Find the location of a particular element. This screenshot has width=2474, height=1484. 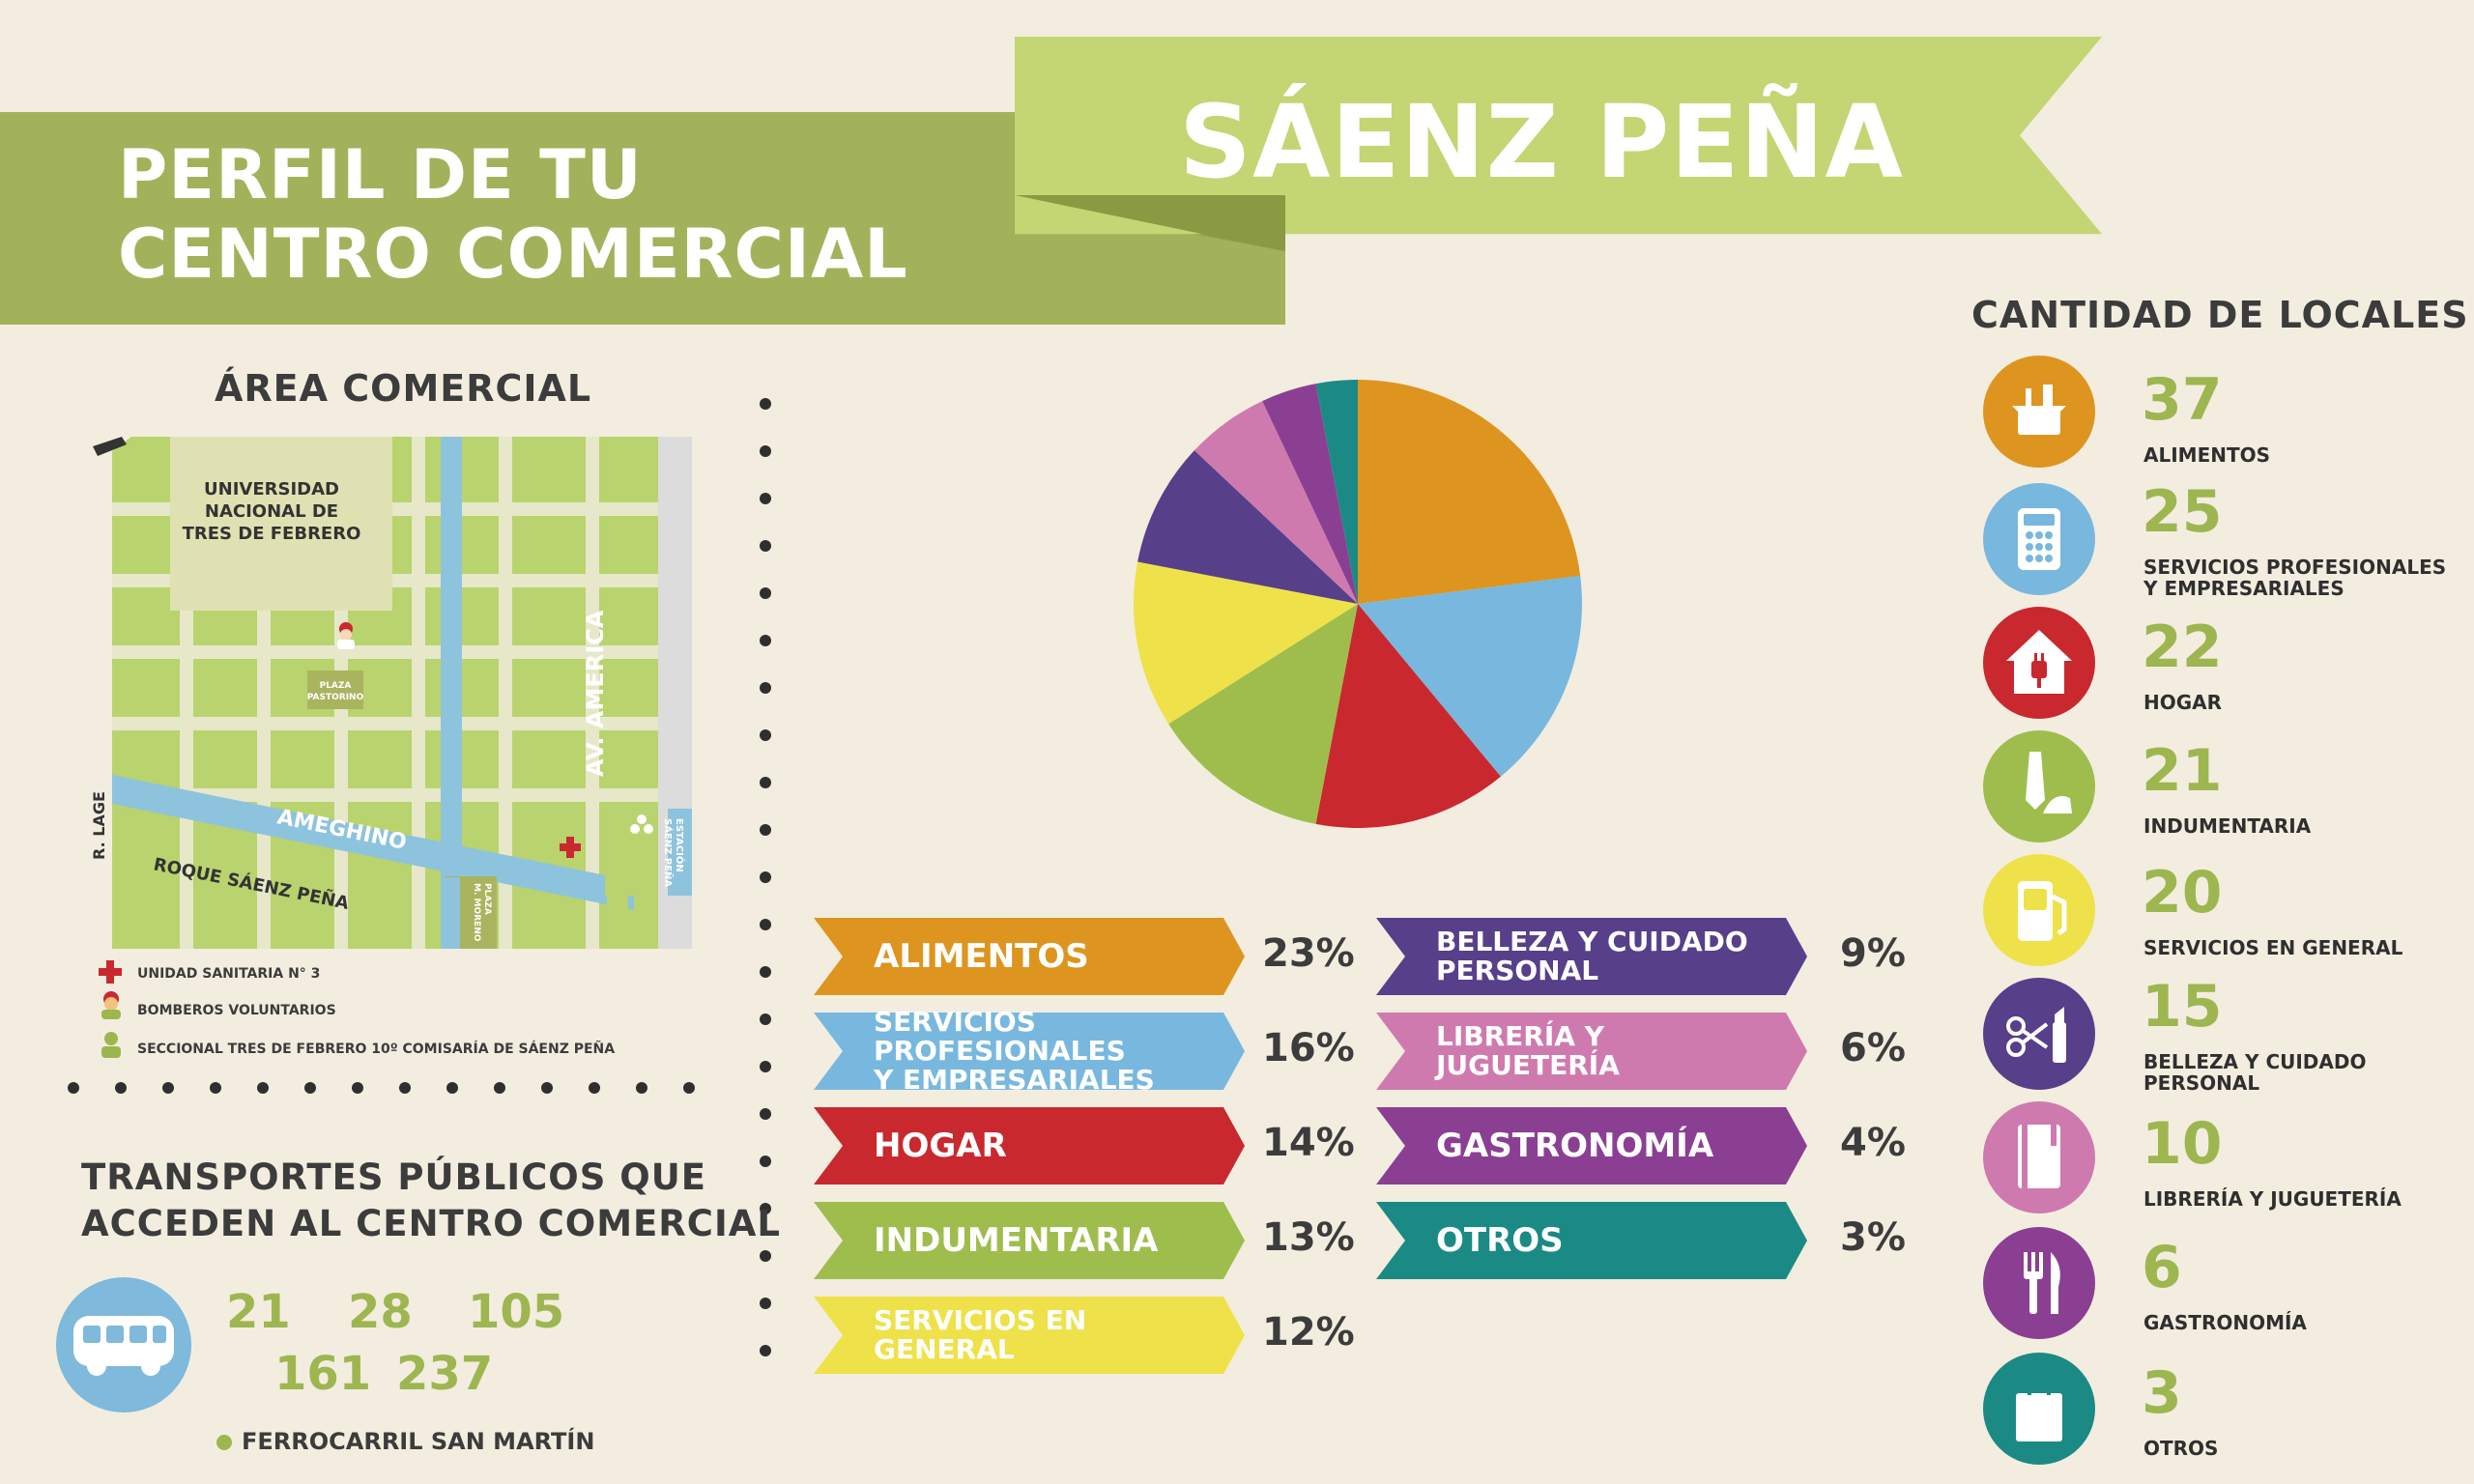

count-number: 37 is located at coordinates (2183, 400).